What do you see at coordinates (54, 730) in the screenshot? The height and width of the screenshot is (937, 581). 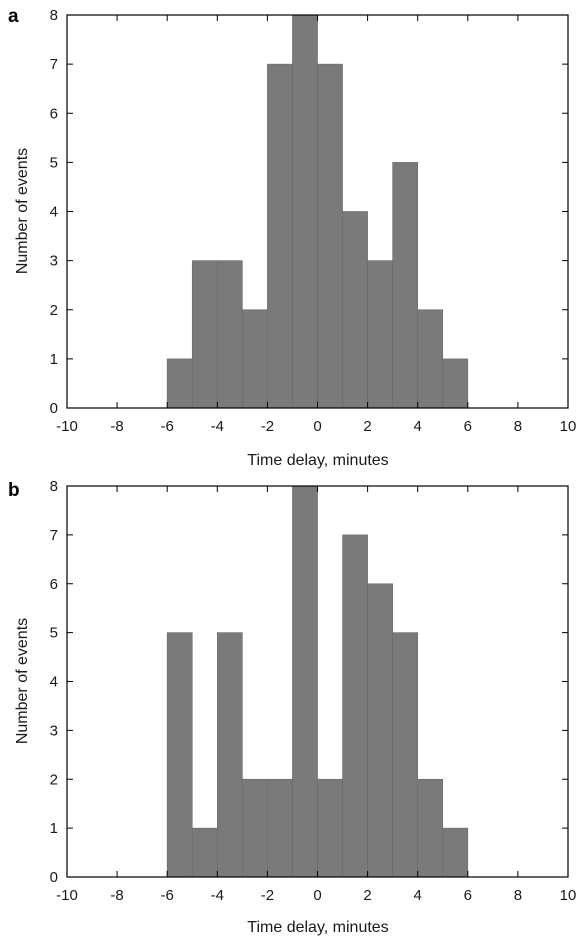 I see `panel-b-y-tick-label-3: 3` at bounding box center [54, 730].